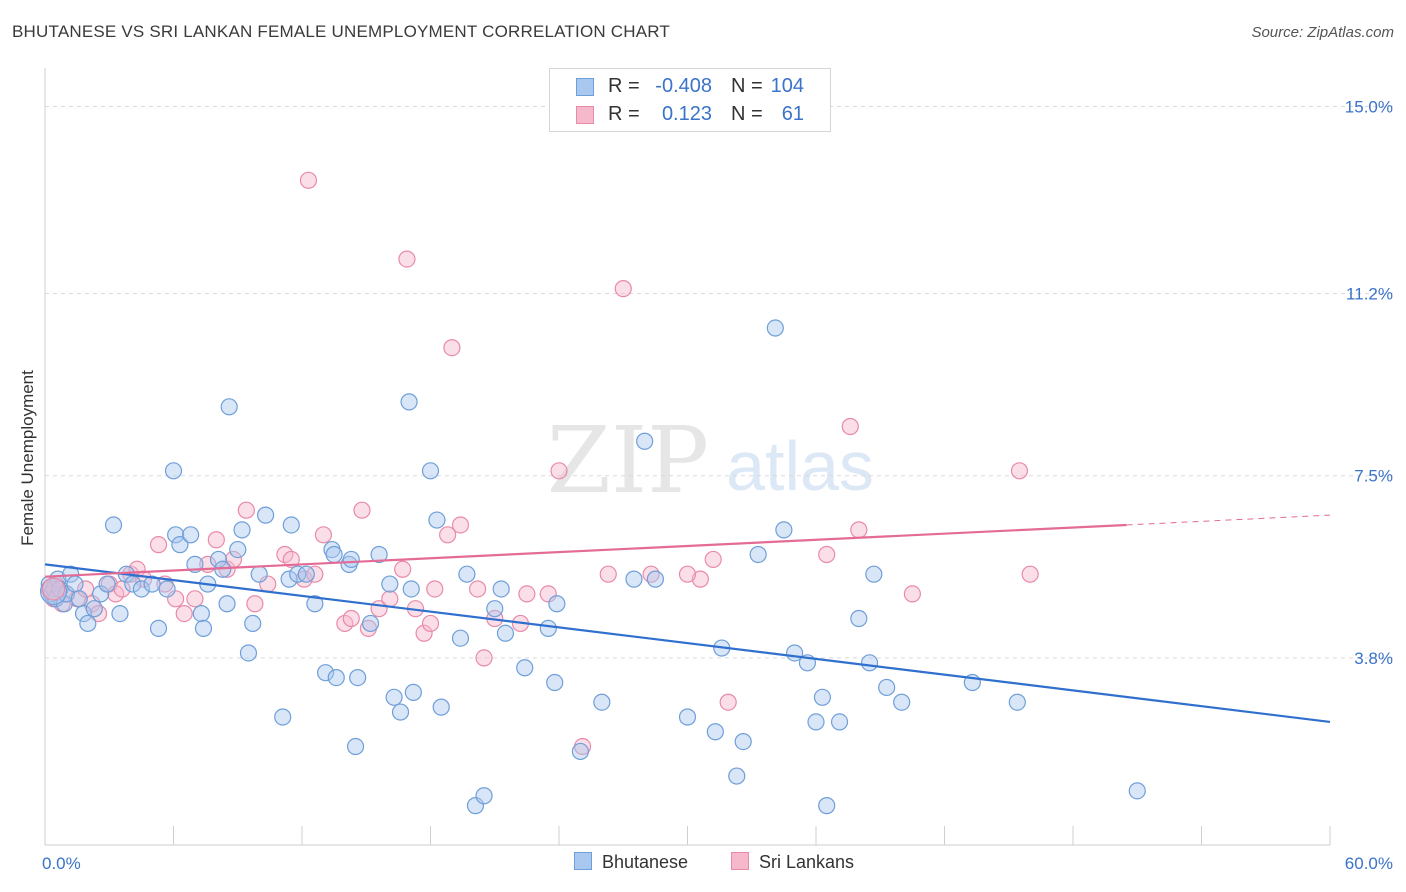 The height and width of the screenshot is (892, 1406). I want to click on y-tick-label: 11.2%, so click(1369, 294).